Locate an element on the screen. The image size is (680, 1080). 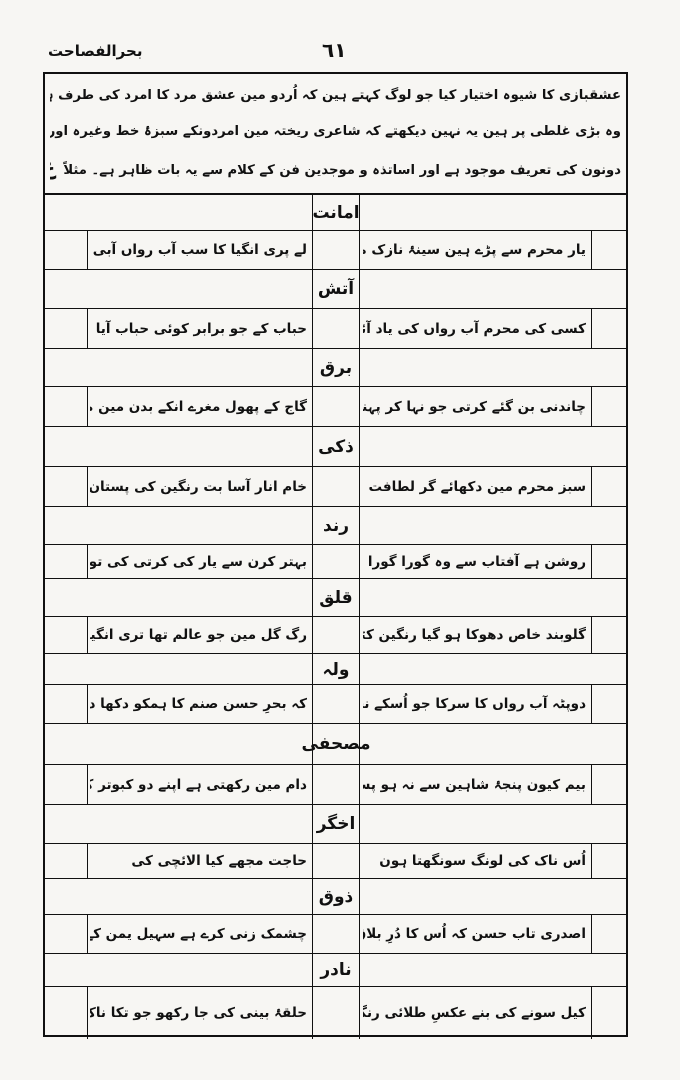
poet-name: مصحفی is located at coordinates (336, 744).